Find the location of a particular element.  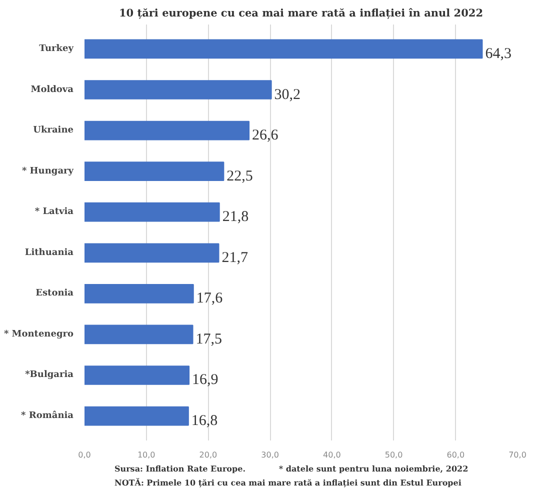

x-tick-label: 40,0 is located at coordinates (332, 455).